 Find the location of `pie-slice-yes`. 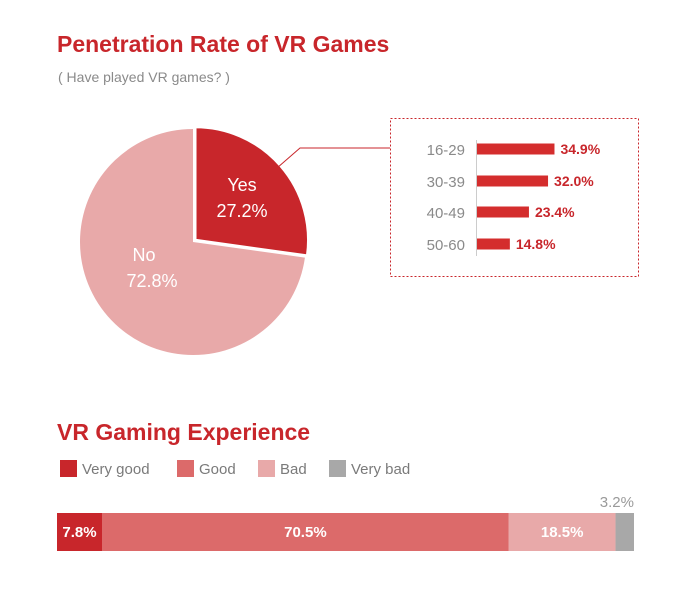

pie-slice-yes is located at coordinates (252, 191).